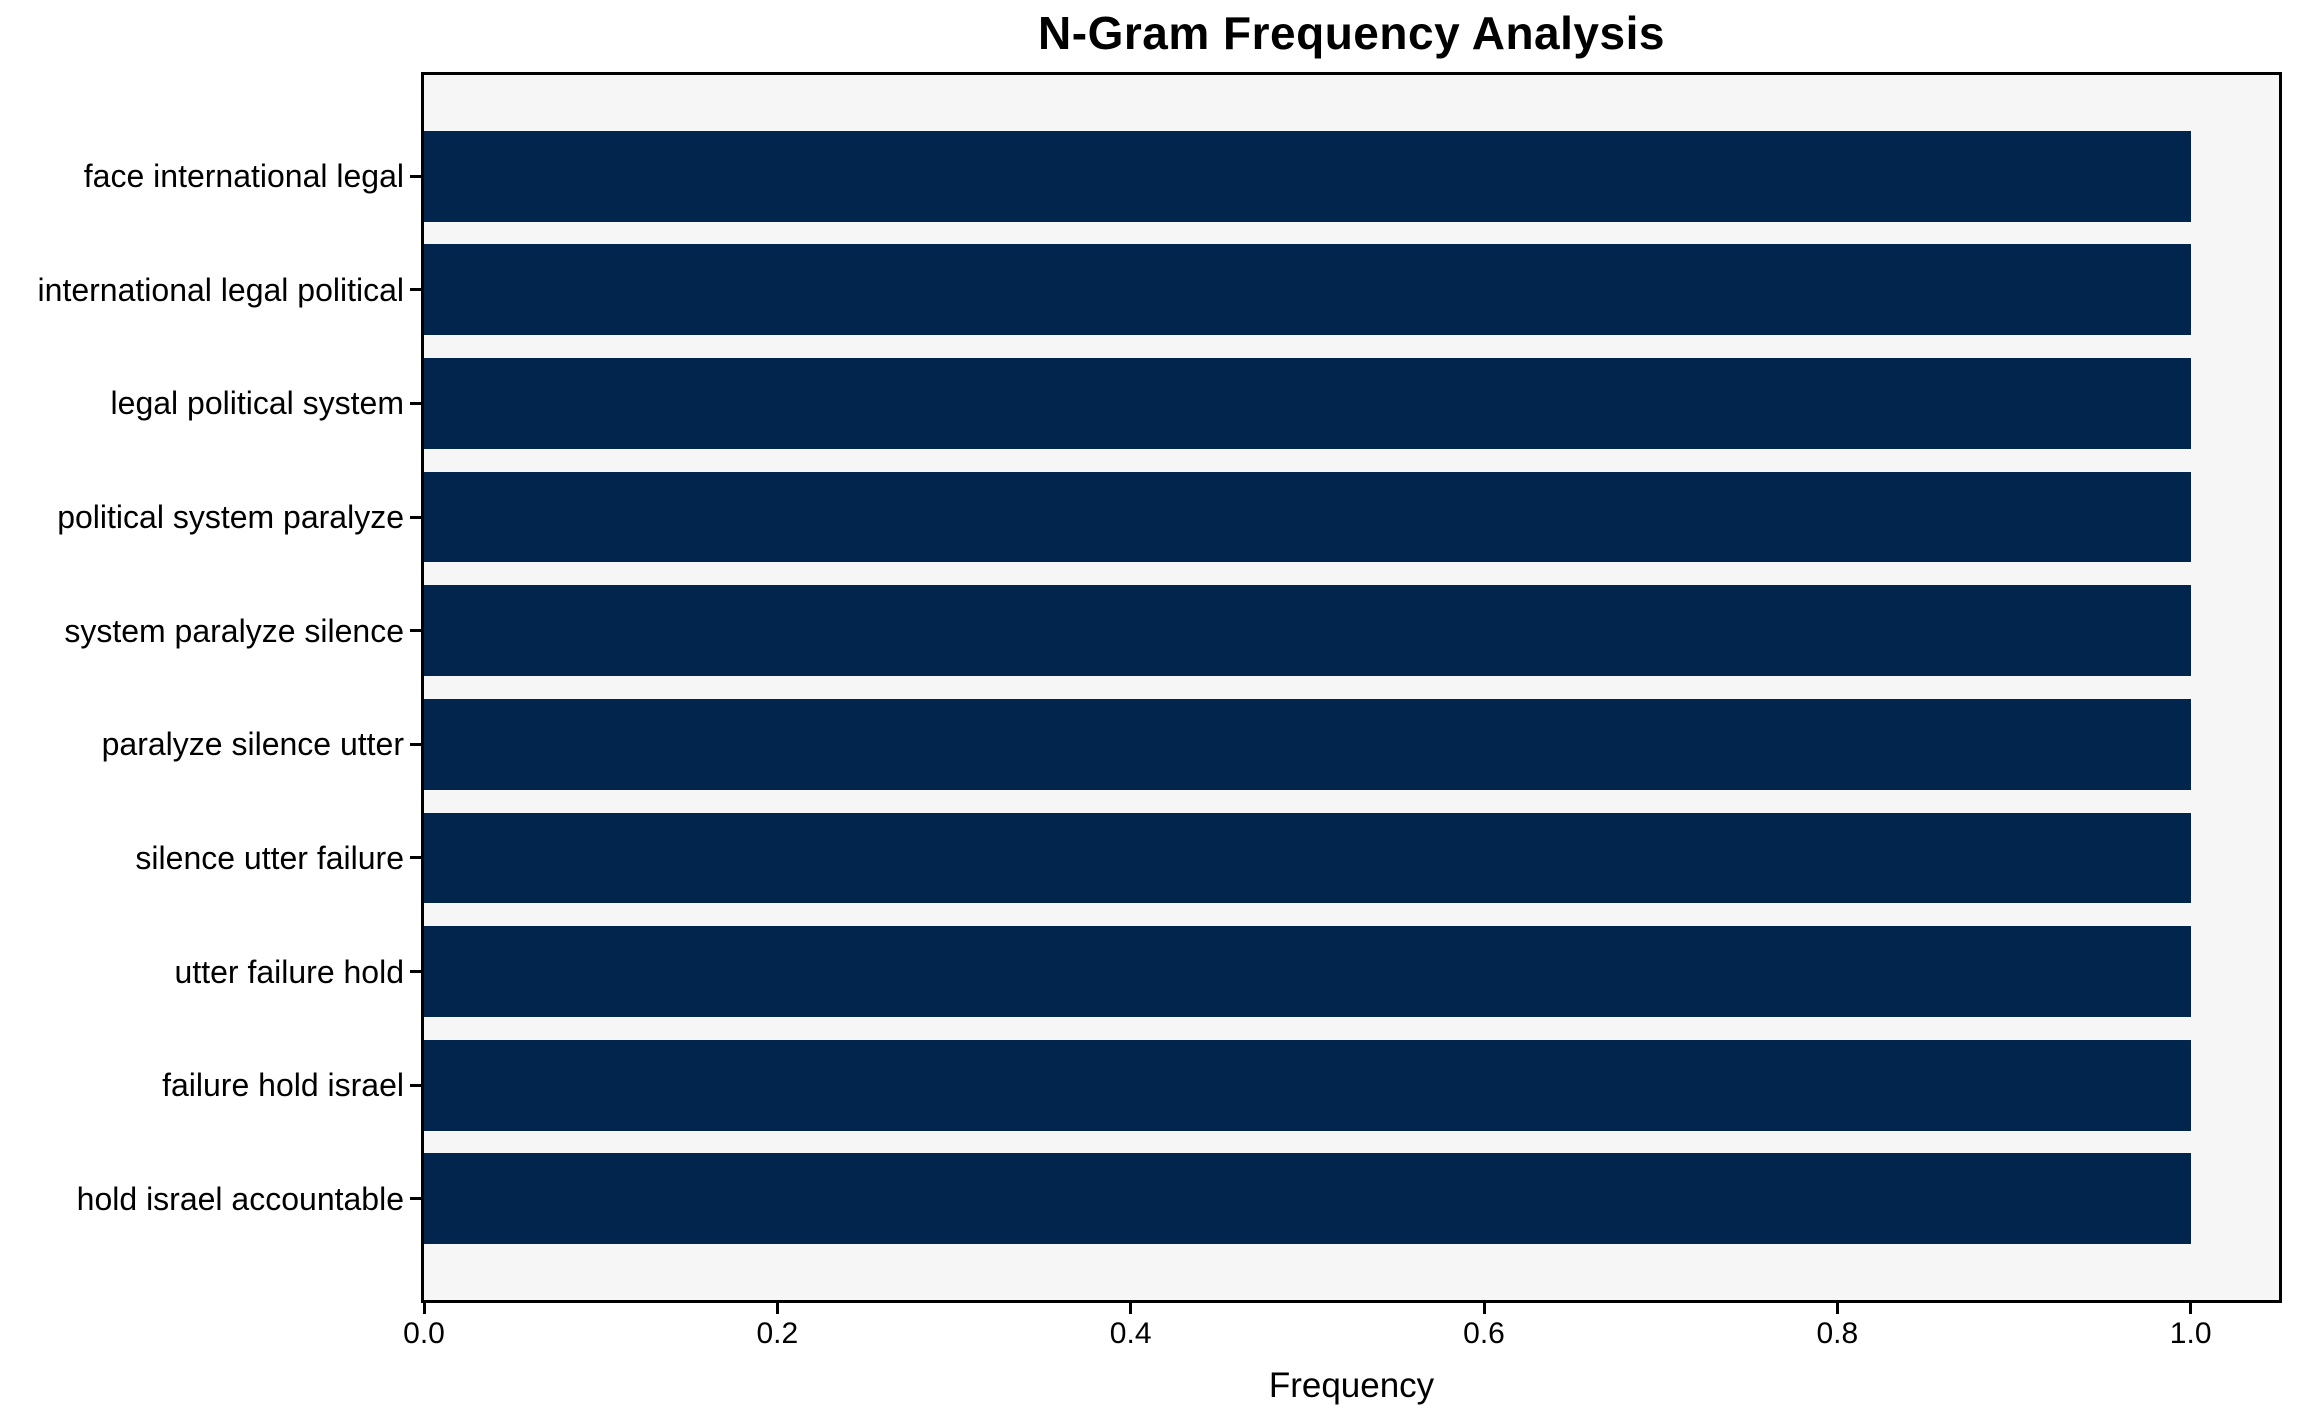 This screenshot has height=1414, width=2301. I want to click on x-tick-label: 1.0, so click(2190, 1333).